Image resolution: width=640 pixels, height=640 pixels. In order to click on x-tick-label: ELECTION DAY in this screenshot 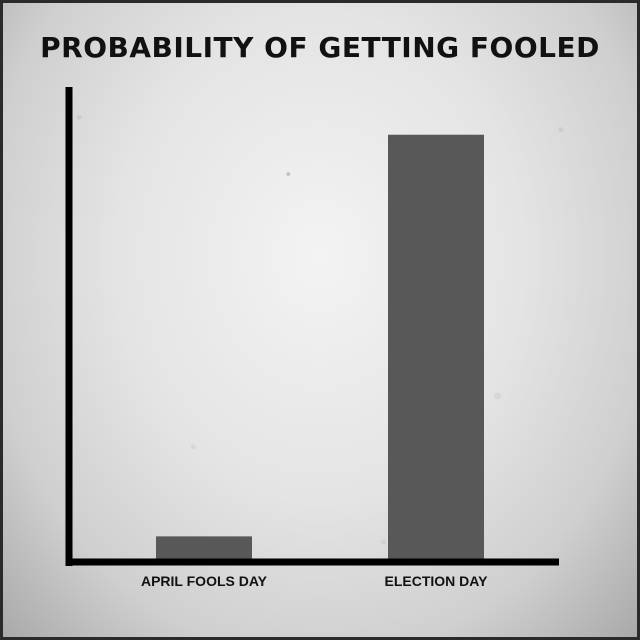, I will do `click(437, 581)`.